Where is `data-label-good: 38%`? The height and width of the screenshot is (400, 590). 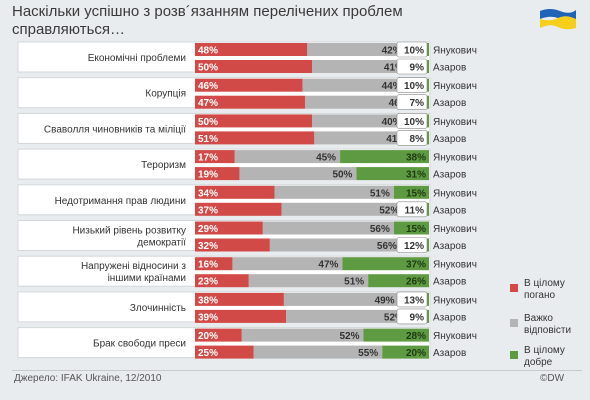 data-label-good: 38% is located at coordinates (416, 158).